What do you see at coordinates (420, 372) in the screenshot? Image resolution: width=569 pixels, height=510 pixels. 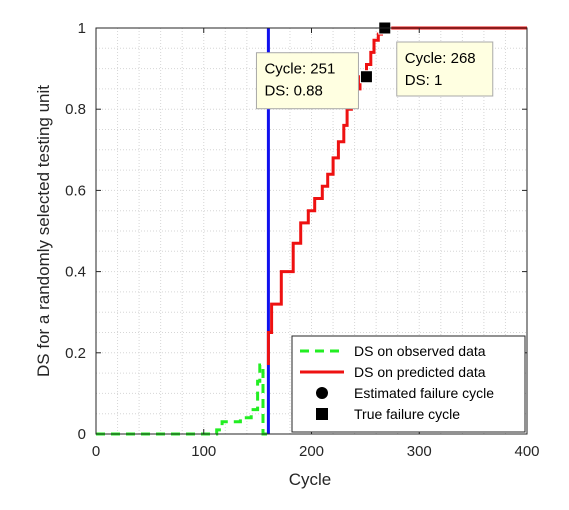 I see `legend-label: DS on predicted data` at bounding box center [420, 372].